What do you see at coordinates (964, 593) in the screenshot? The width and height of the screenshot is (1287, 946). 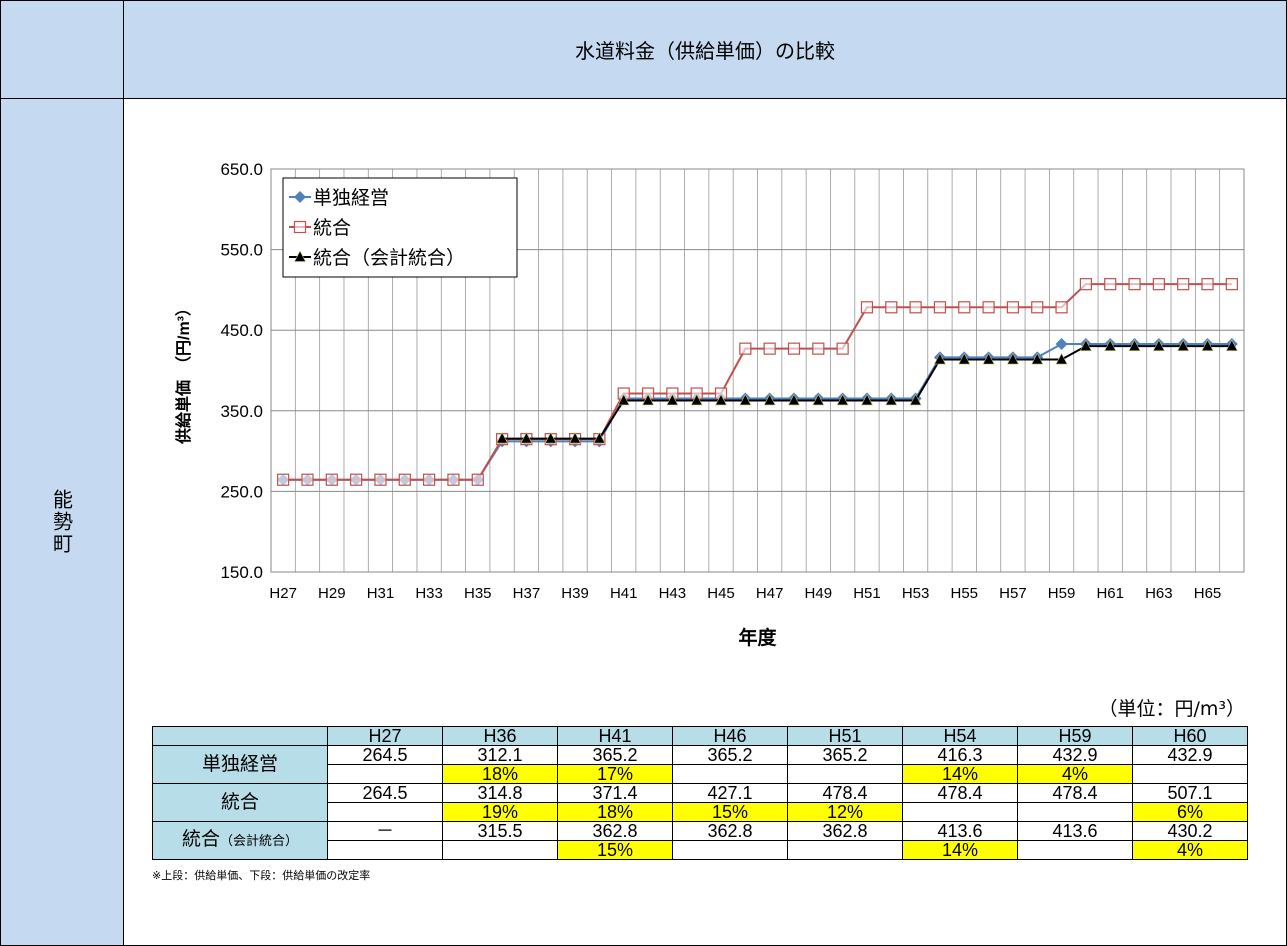 I see `x-tick-label: H55` at bounding box center [964, 593].